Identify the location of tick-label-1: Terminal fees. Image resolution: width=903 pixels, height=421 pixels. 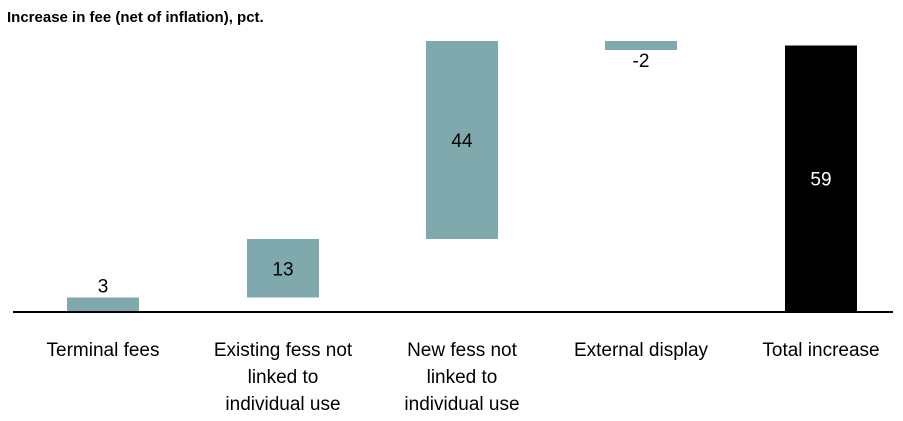
(103, 350).